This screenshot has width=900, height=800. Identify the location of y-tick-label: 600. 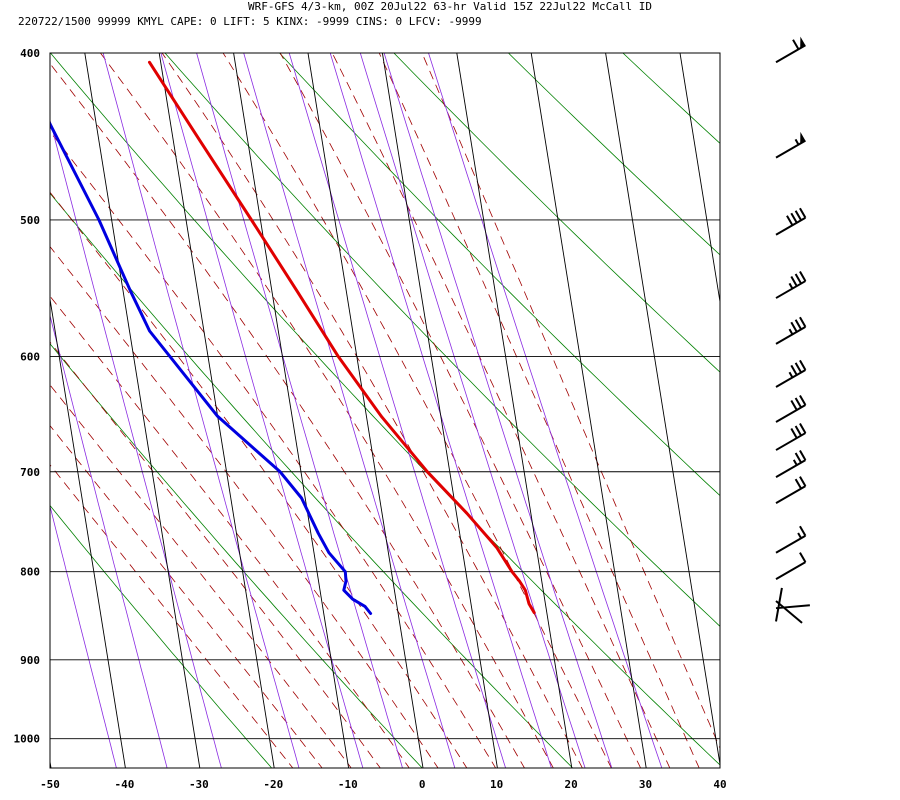
(30, 356).